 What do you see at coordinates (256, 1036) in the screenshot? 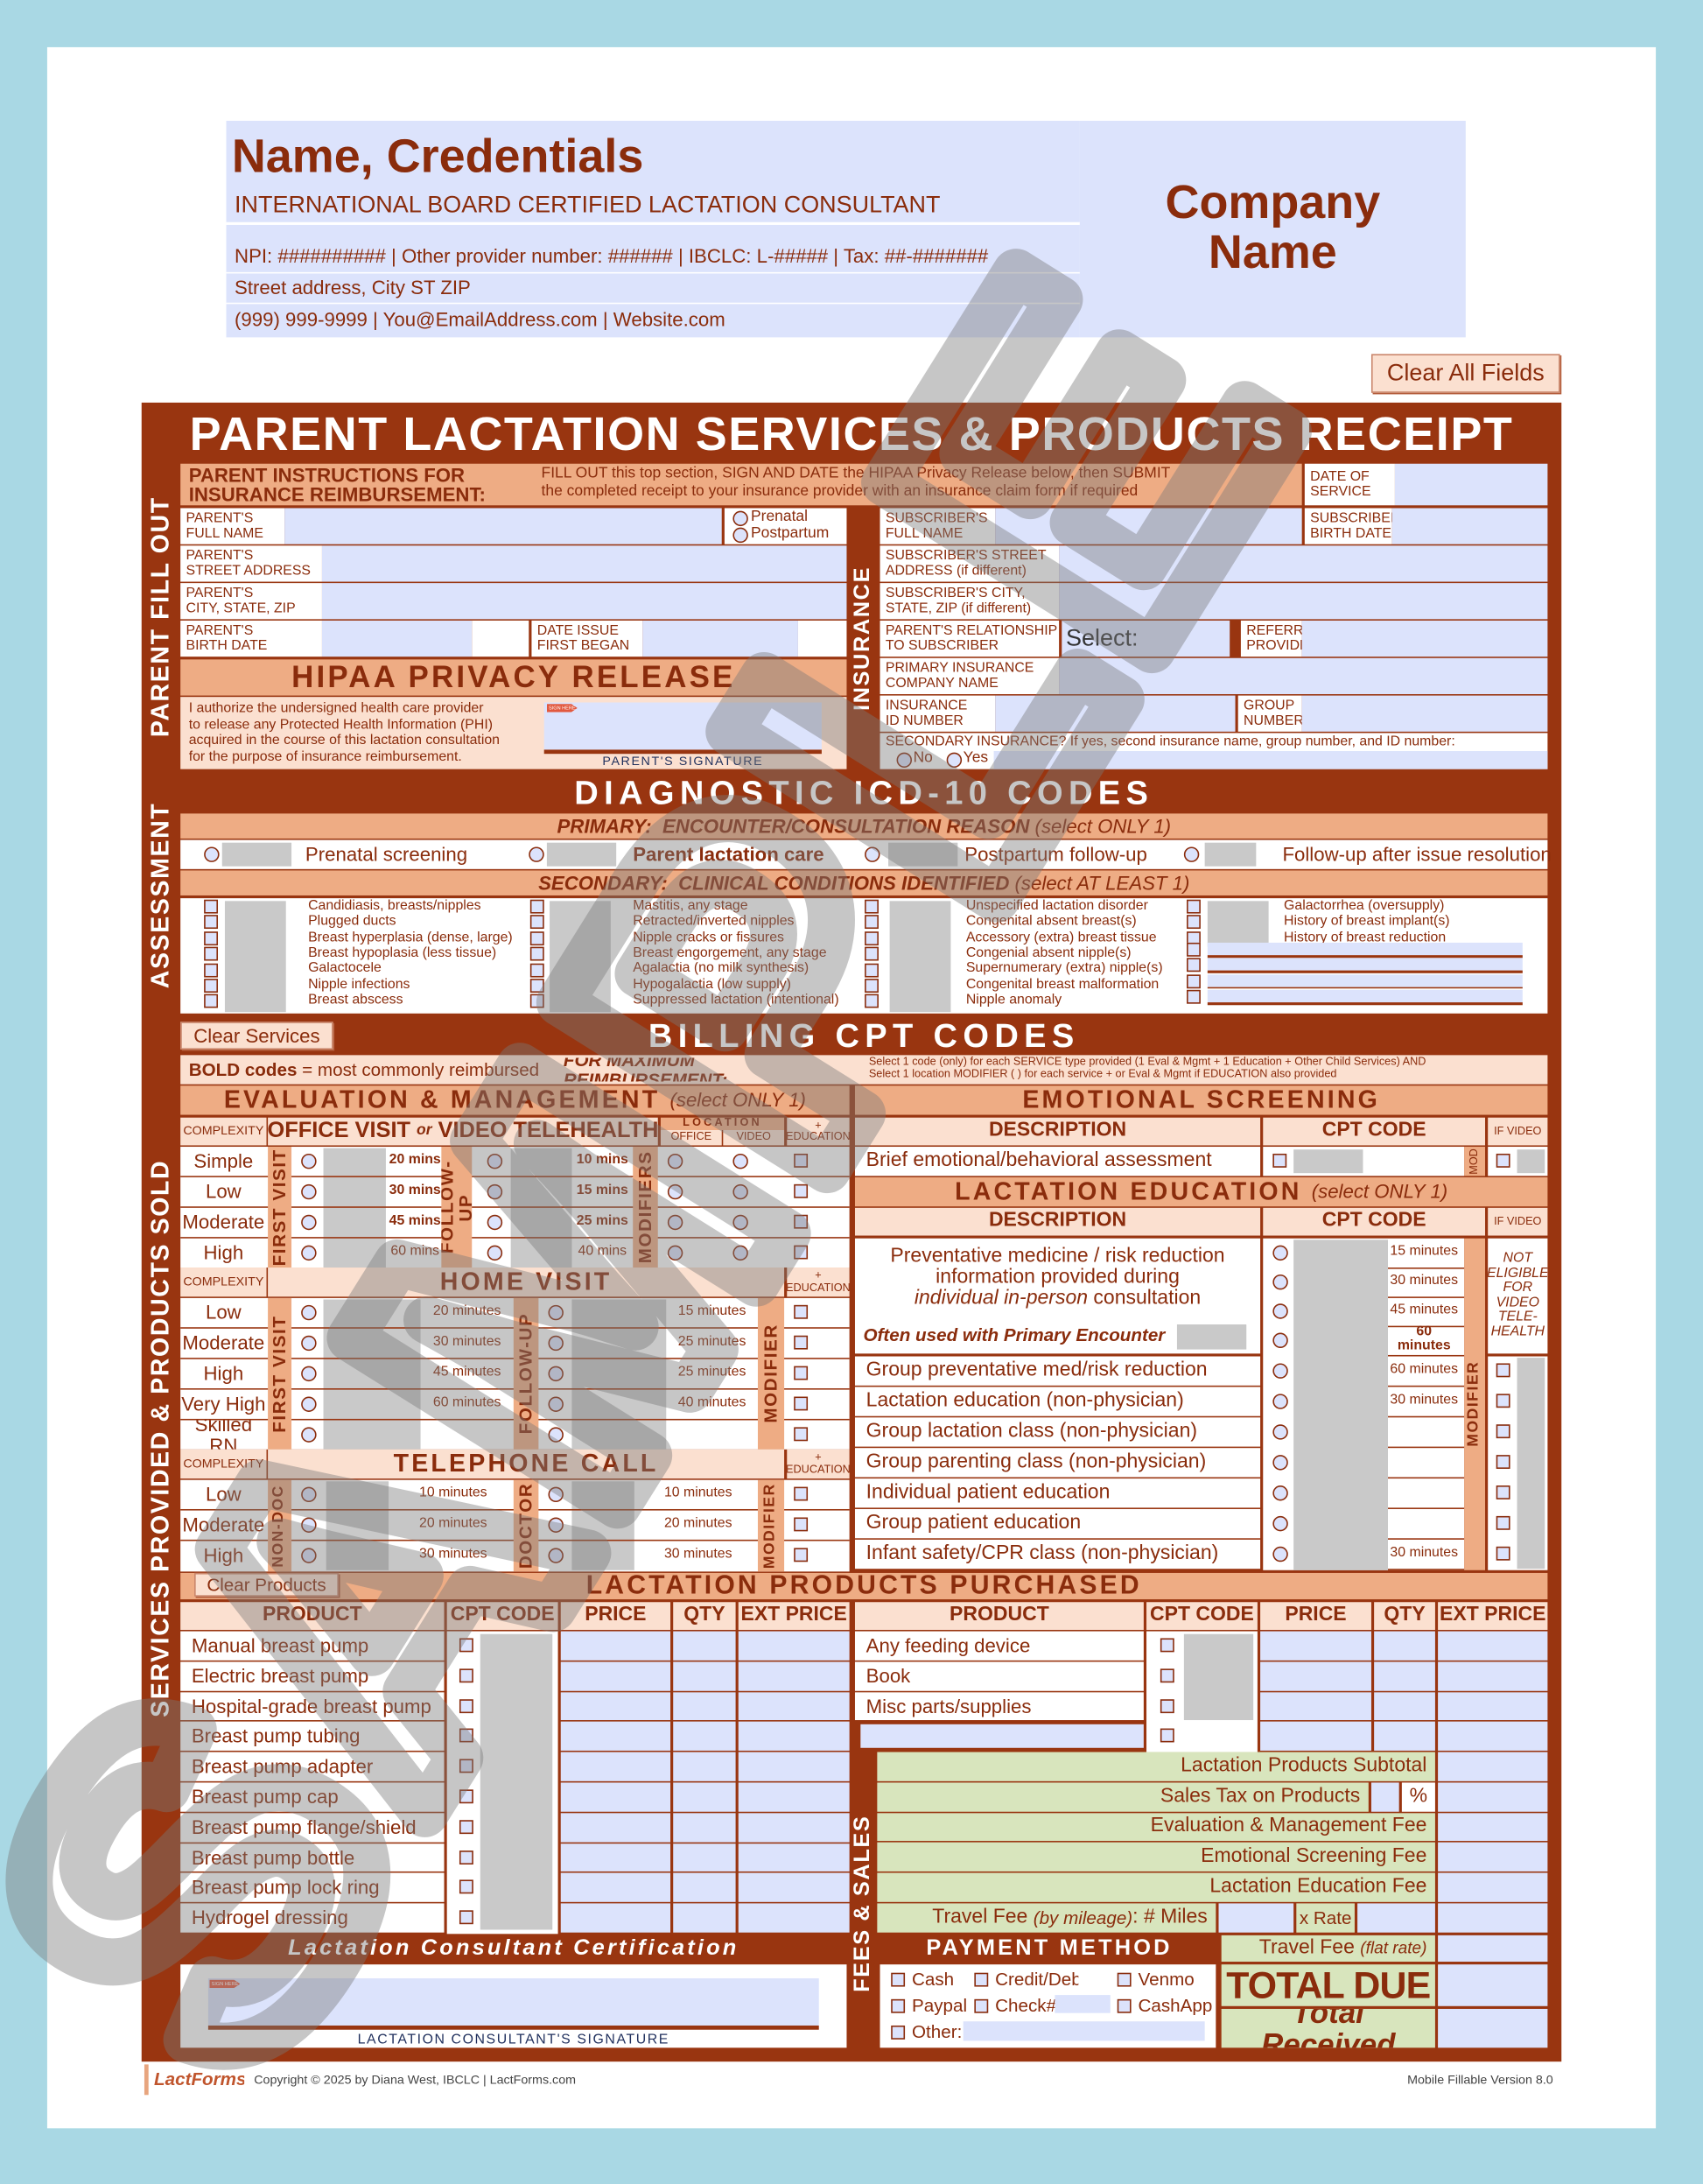
I see `clear-services-button: Clear Services` at bounding box center [256, 1036].